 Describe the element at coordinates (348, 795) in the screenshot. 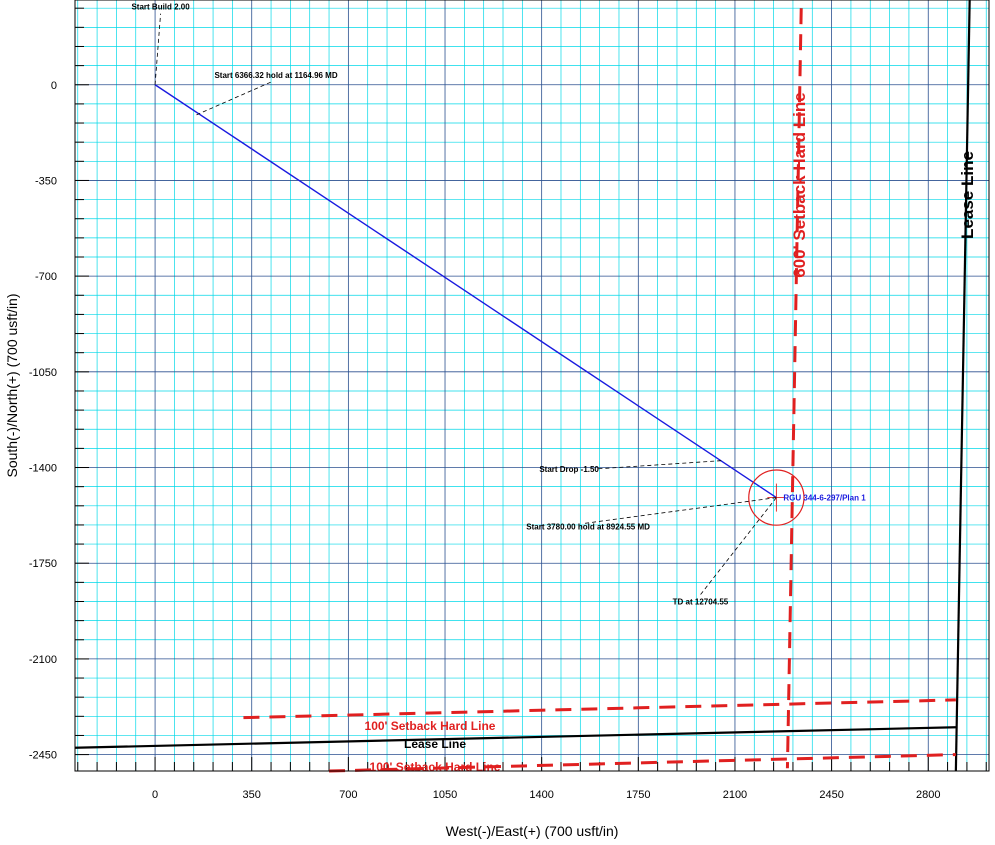

I see `x-tick-label: 700` at that location.